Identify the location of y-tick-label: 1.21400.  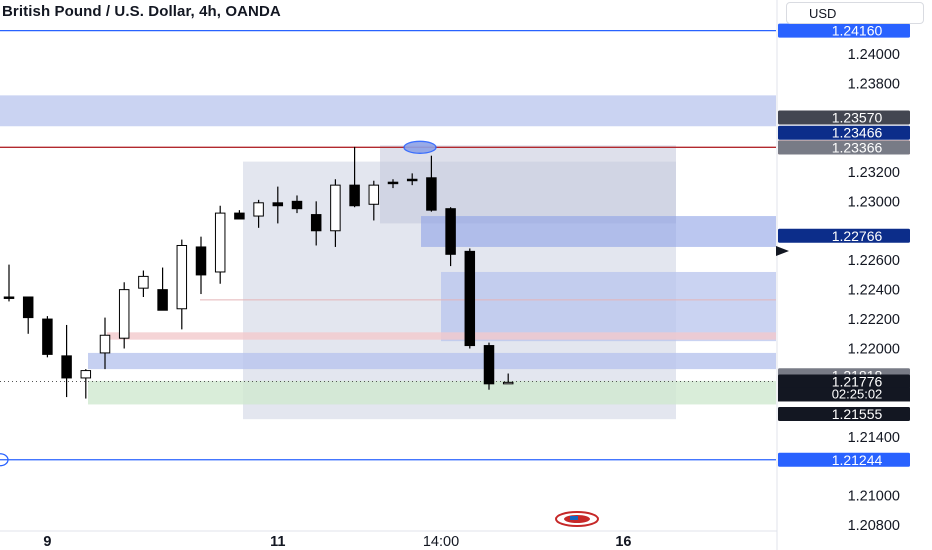
(874, 438).